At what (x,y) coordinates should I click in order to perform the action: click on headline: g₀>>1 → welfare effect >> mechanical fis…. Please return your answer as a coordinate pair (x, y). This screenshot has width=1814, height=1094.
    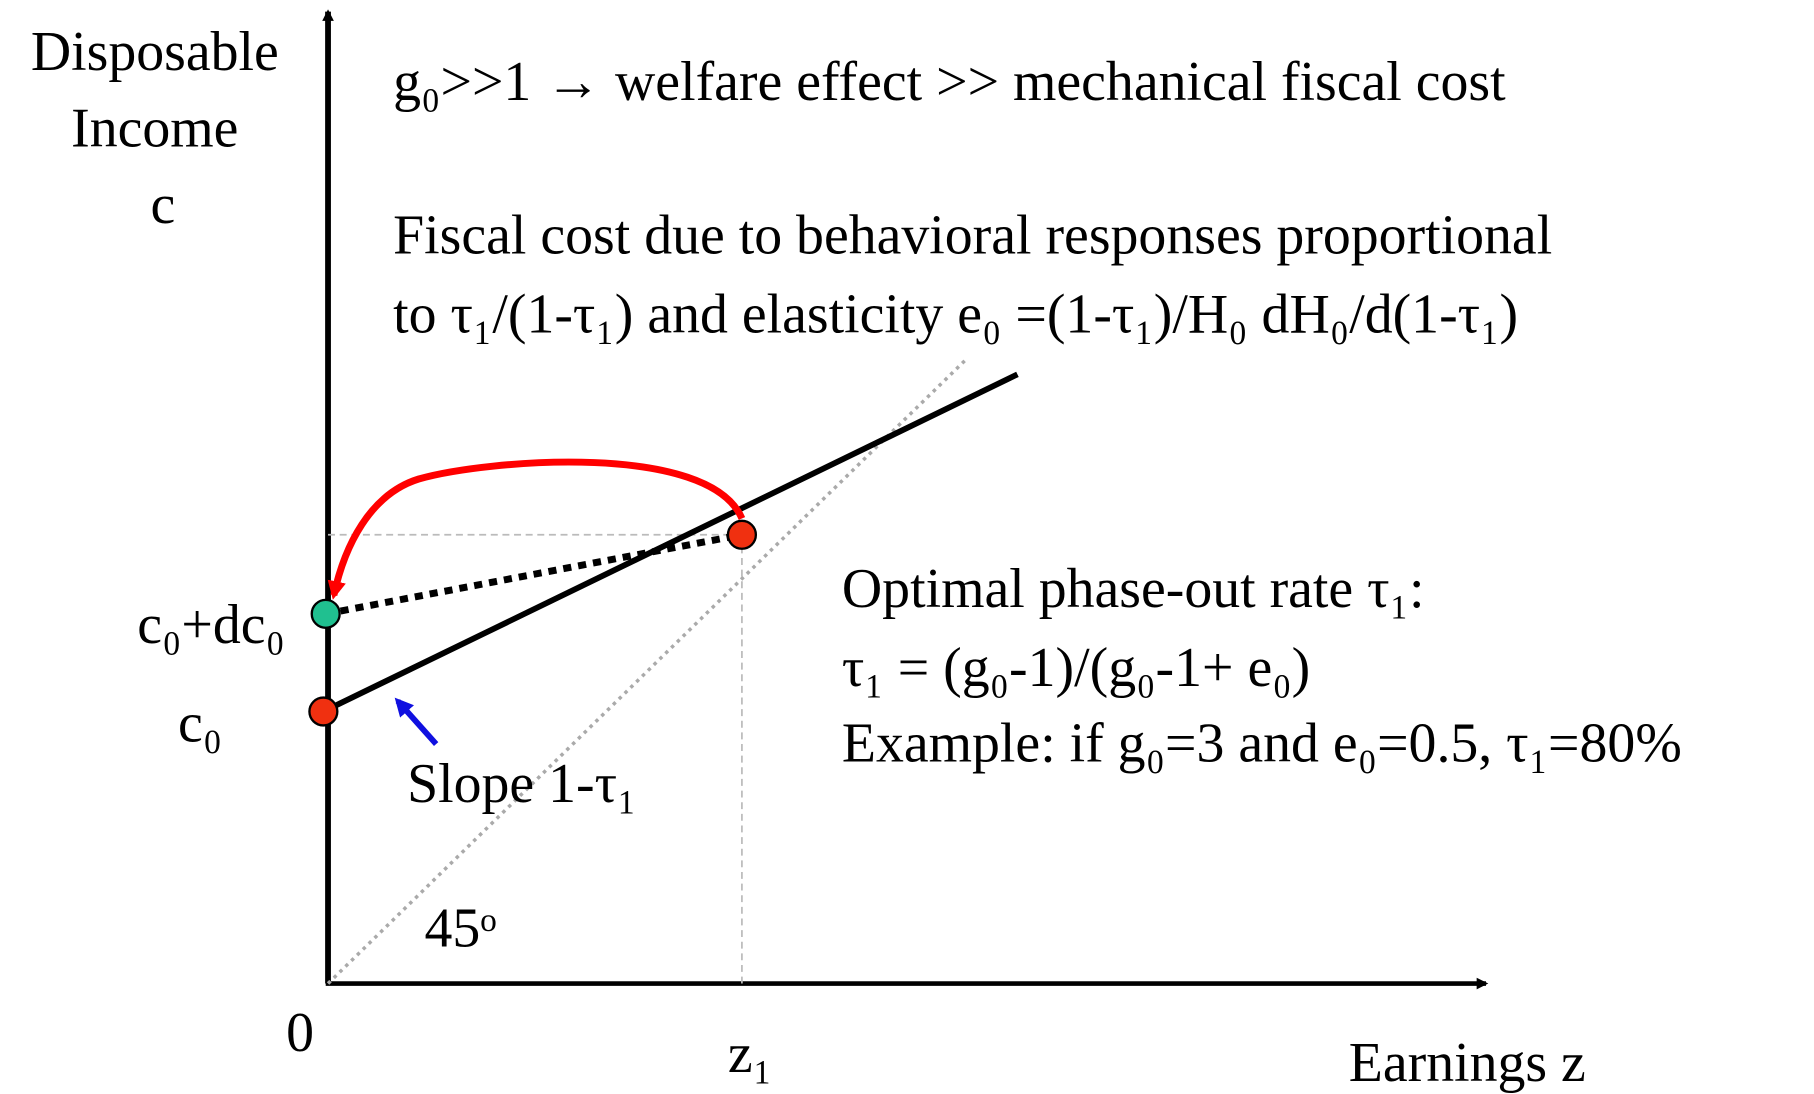
    Looking at the image, I should click on (949, 82).